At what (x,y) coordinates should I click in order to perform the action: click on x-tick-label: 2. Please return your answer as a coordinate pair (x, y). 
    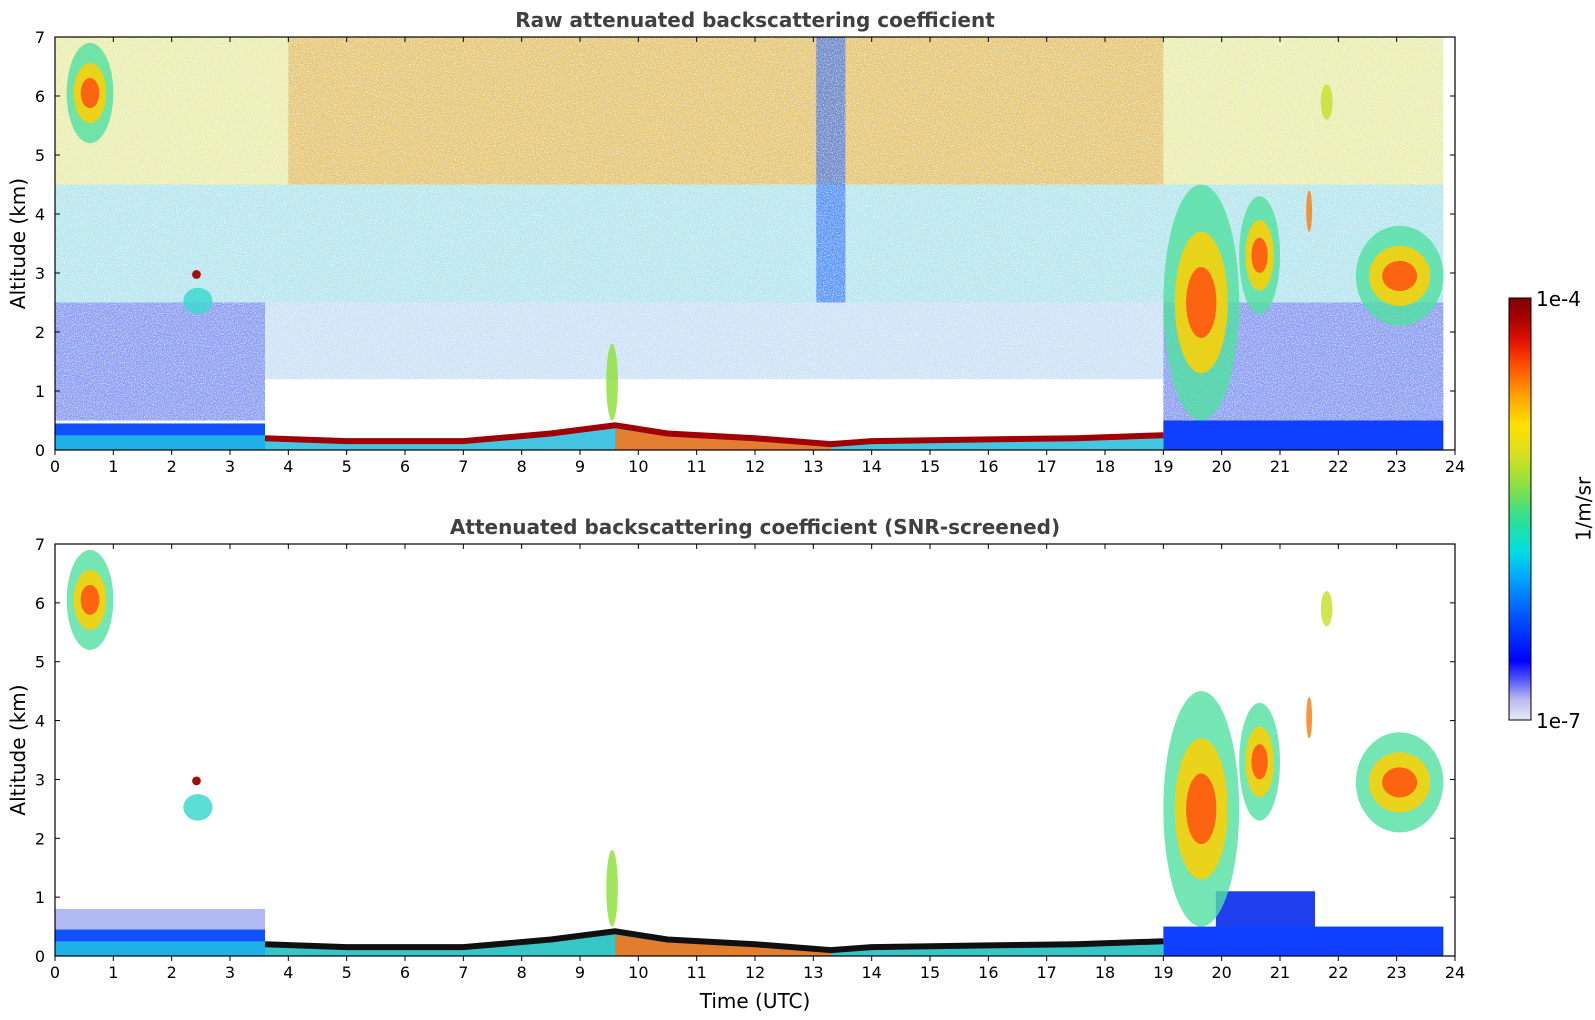
    Looking at the image, I should click on (172, 972).